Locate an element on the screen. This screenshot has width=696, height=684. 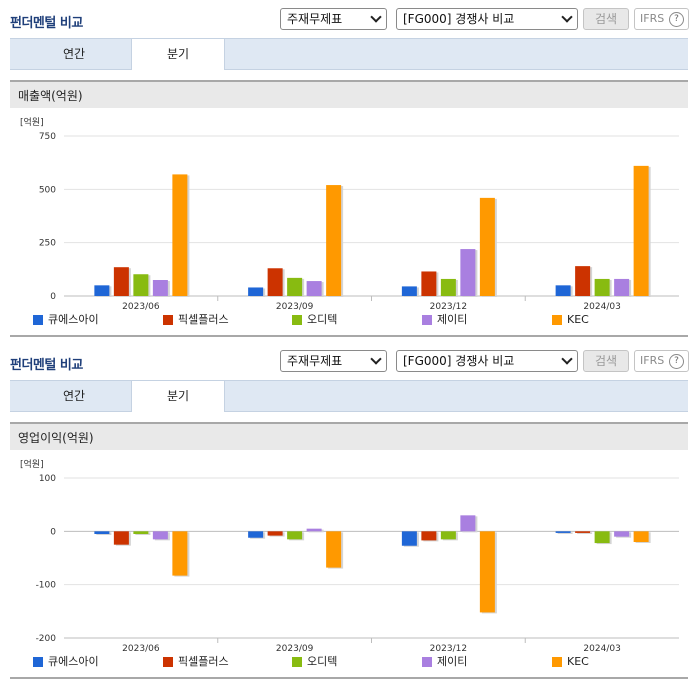
y-tick-label: 100 is located at coordinates (47, 479).